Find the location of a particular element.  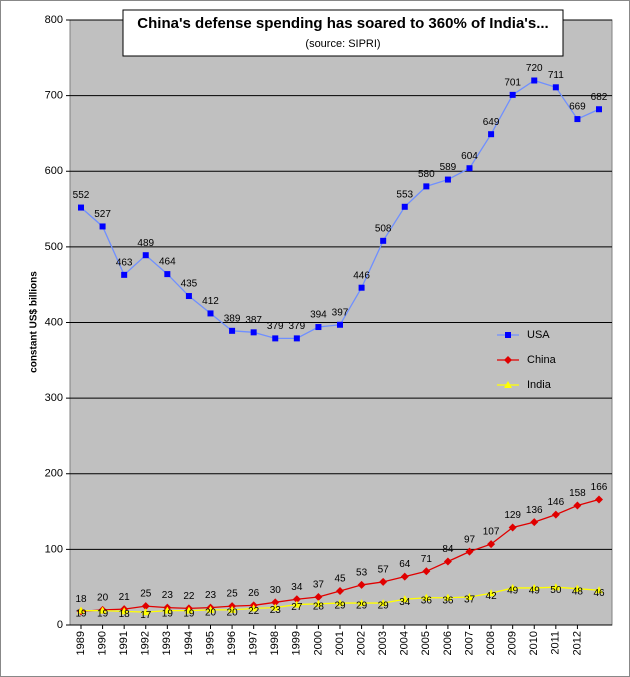

data-label: 21 is located at coordinates (125, 597).